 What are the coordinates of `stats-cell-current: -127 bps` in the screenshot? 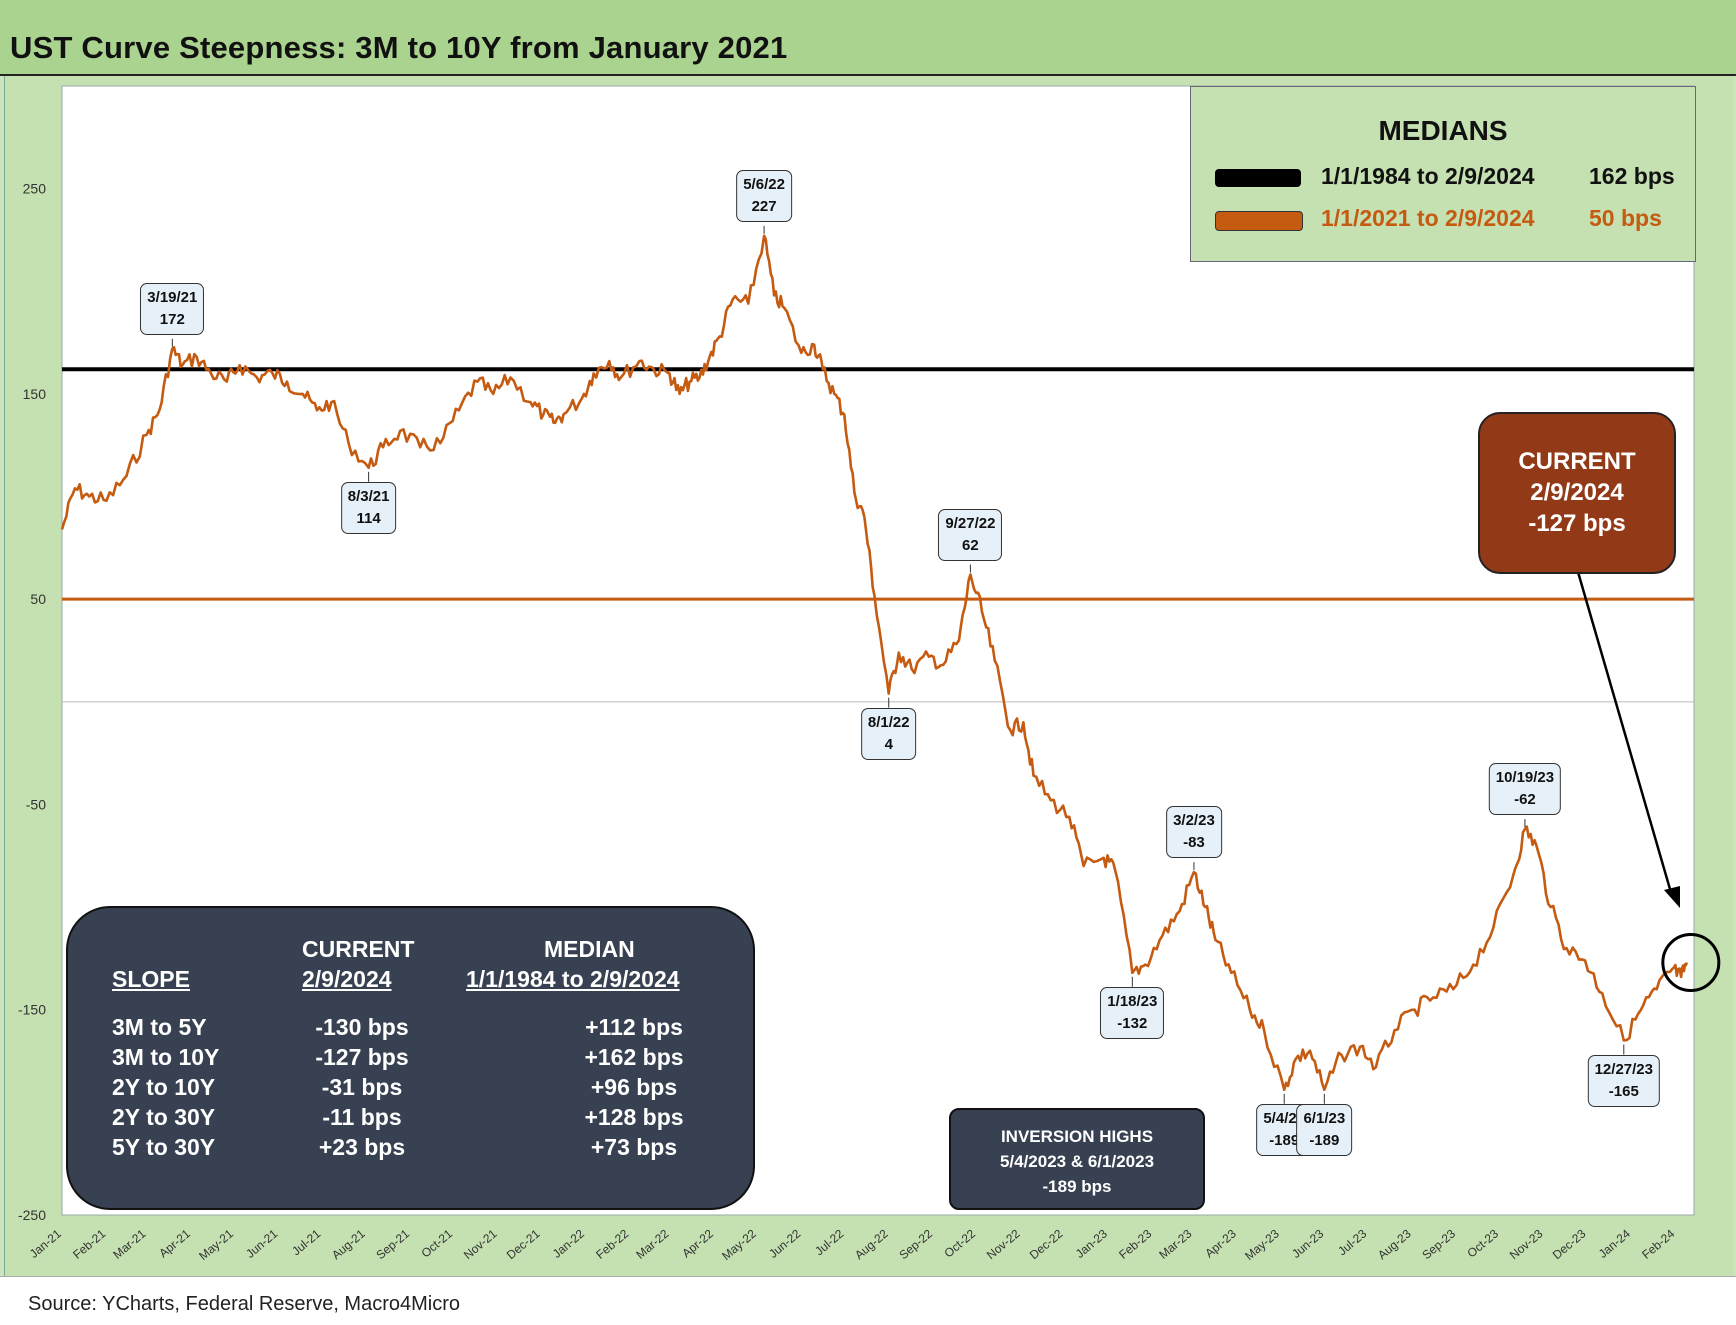 It's located at (362, 1057).